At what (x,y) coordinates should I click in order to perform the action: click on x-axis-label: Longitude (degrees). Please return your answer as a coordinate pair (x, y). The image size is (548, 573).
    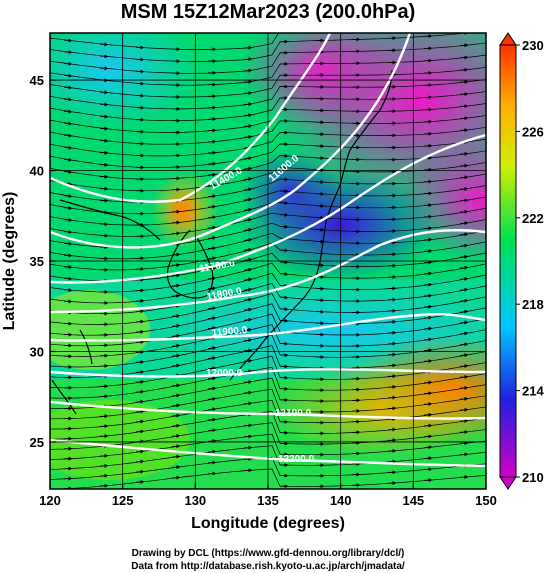
    Looking at the image, I should click on (268, 523).